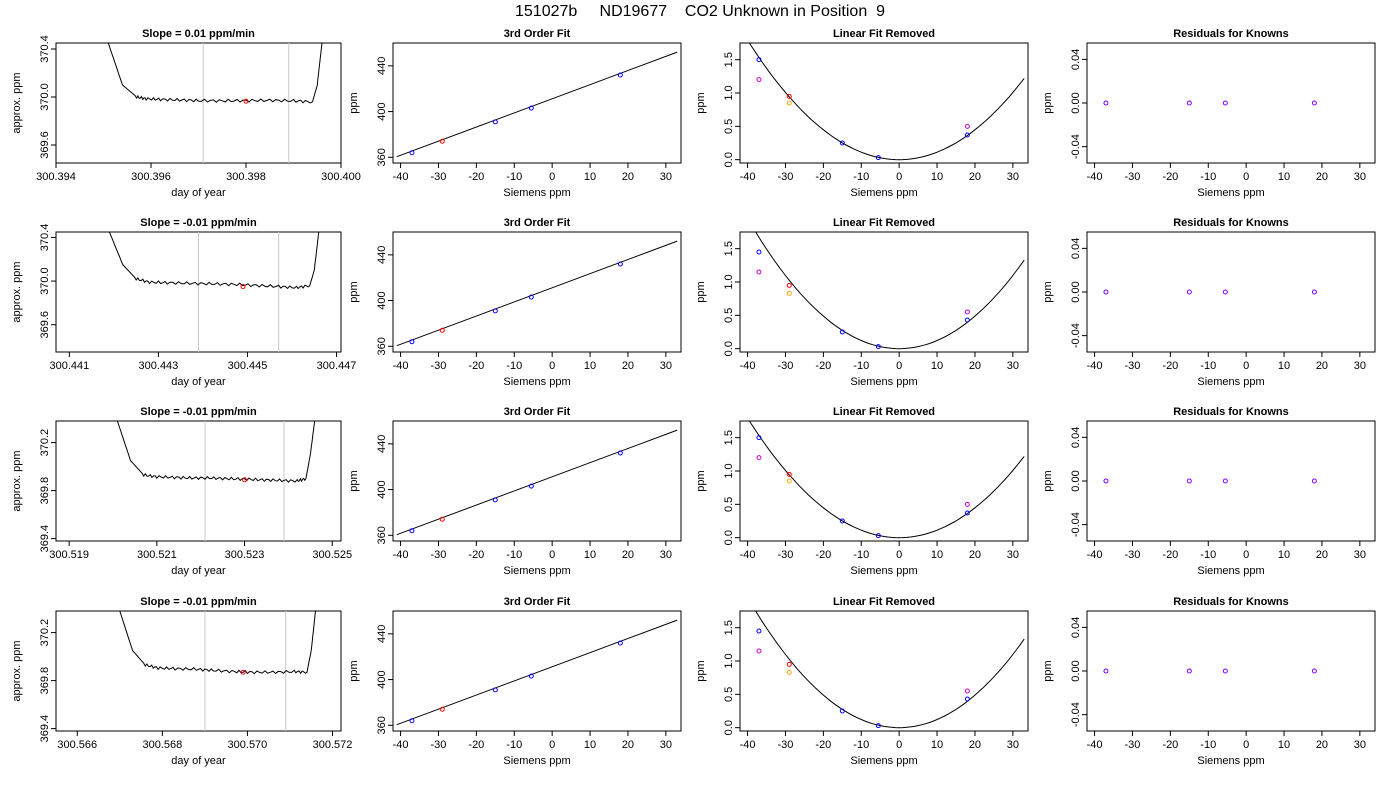  What do you see at coordinates (1284, 555) in the screenshot?
I see `panel-r3c4-xtick-label: 10` at bounding box center [1284, 555].